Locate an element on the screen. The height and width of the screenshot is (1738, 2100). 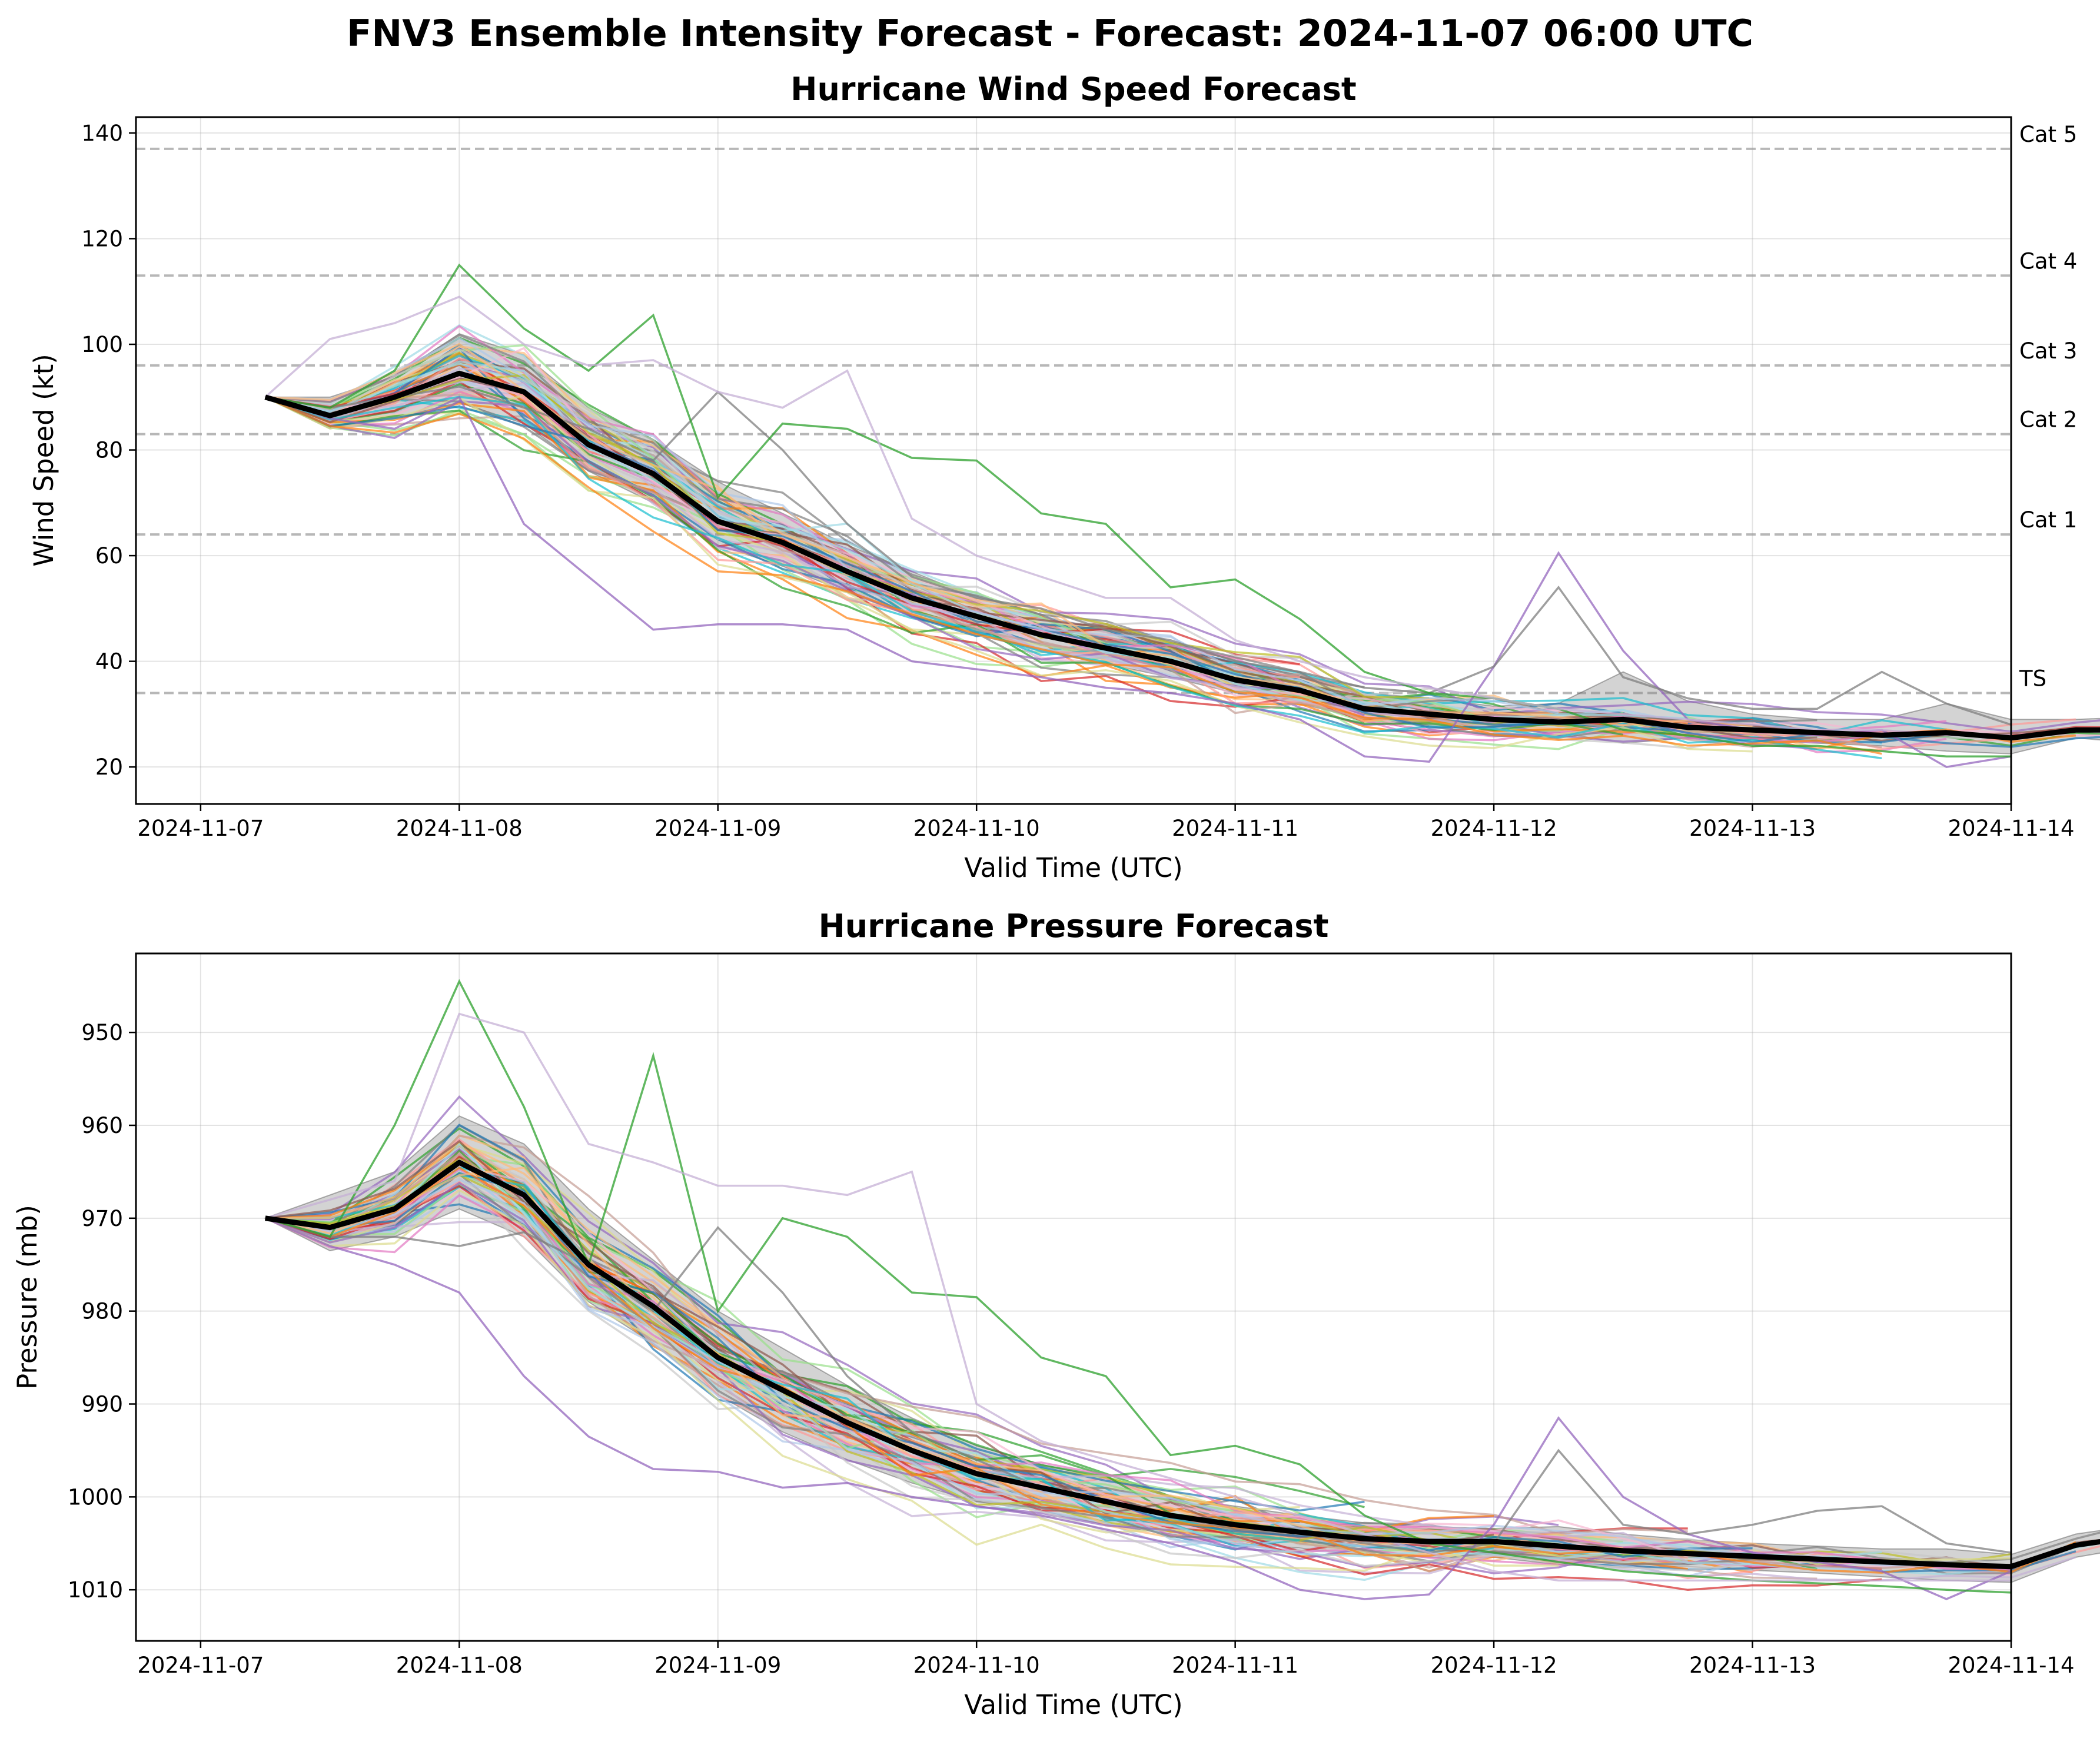
threshold-label: Cat 3 is located at coordinates (2048, 351).